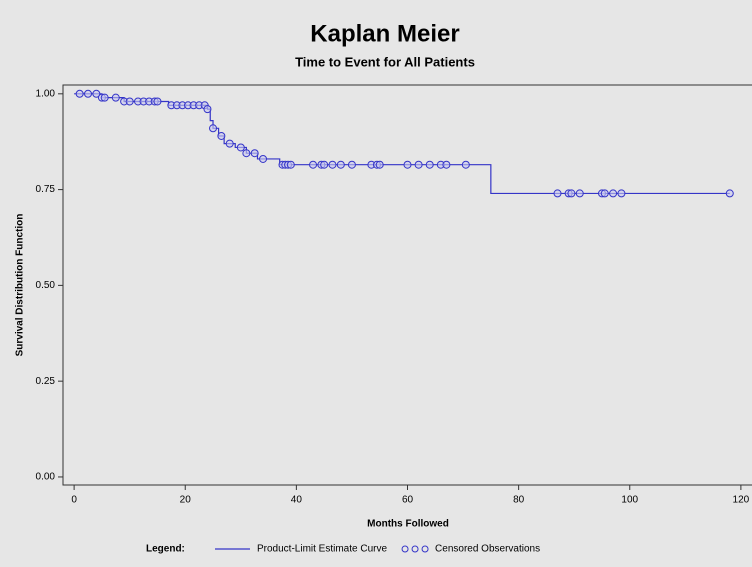 The height and width of the screenshot is (567, 752). I want to click on chart-title: Kaplan Meier, so click(384, 33).